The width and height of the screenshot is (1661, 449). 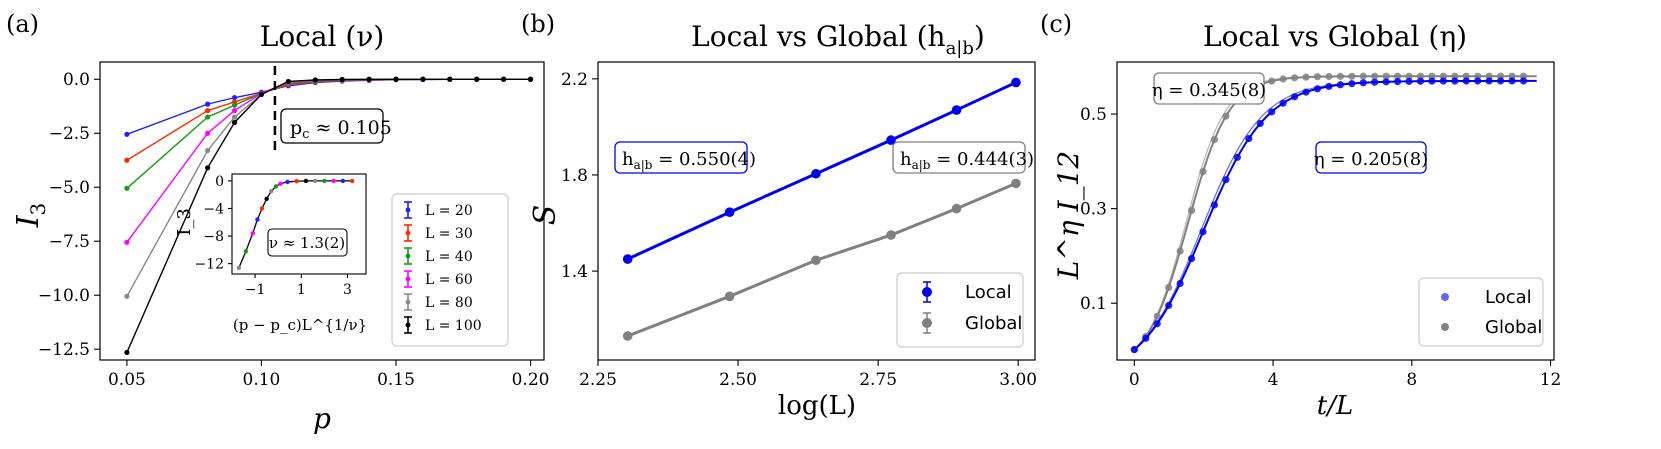 What do you see at coordinates (299, 224) in the screenshot?
I see `inset-frame` at bounding box center [299, 224].